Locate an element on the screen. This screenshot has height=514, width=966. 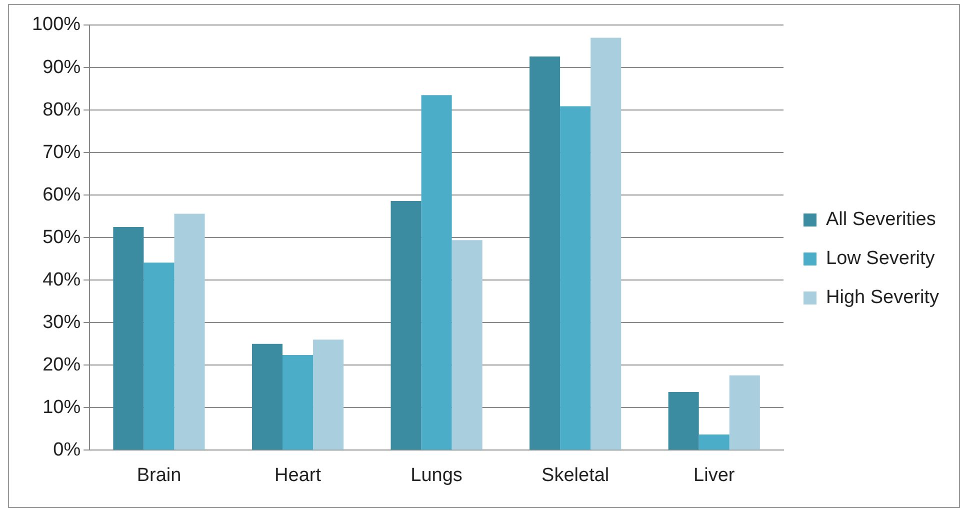
x-tick-label: Lungs is located at coordinates (436, 475).